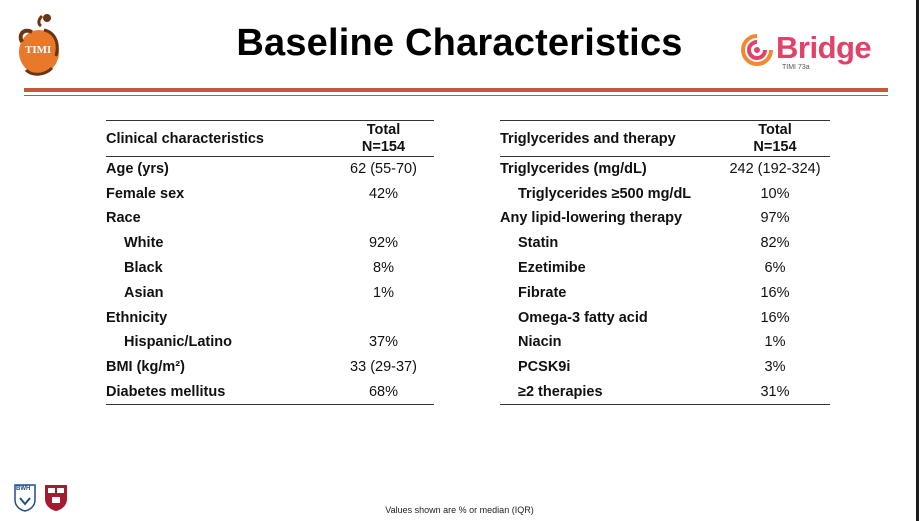  What do you see at coordinates (383, 243) in the screenshot?
I see `row-value: 92%` at bounding box center [383, 243].